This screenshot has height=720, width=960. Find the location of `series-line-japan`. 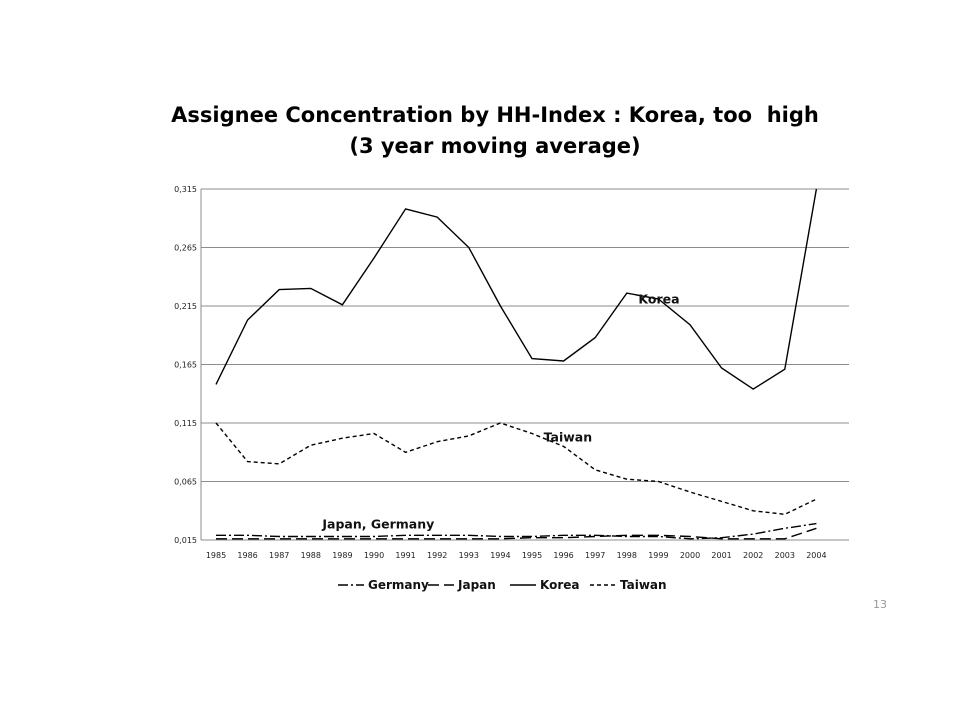

series-line-japan is located at coordinates (516, 533).